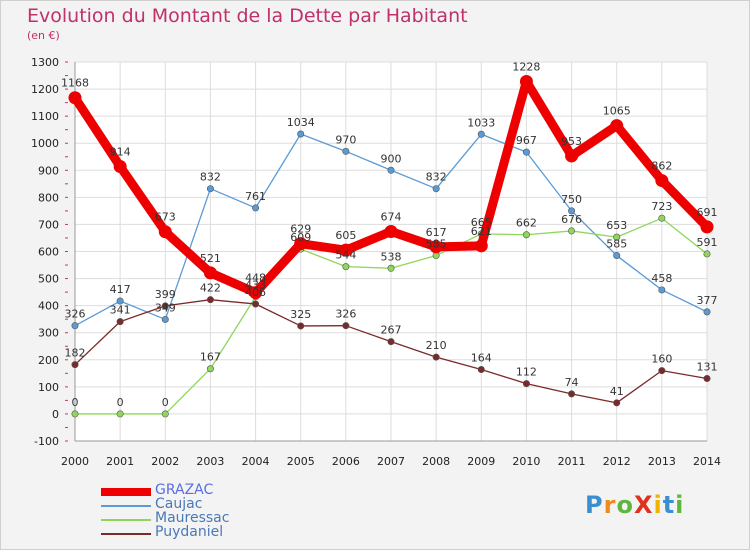  Describe the element at coordinates (481, 222) in the screenshot. I see `data-label-mauressac: 665` at that location.